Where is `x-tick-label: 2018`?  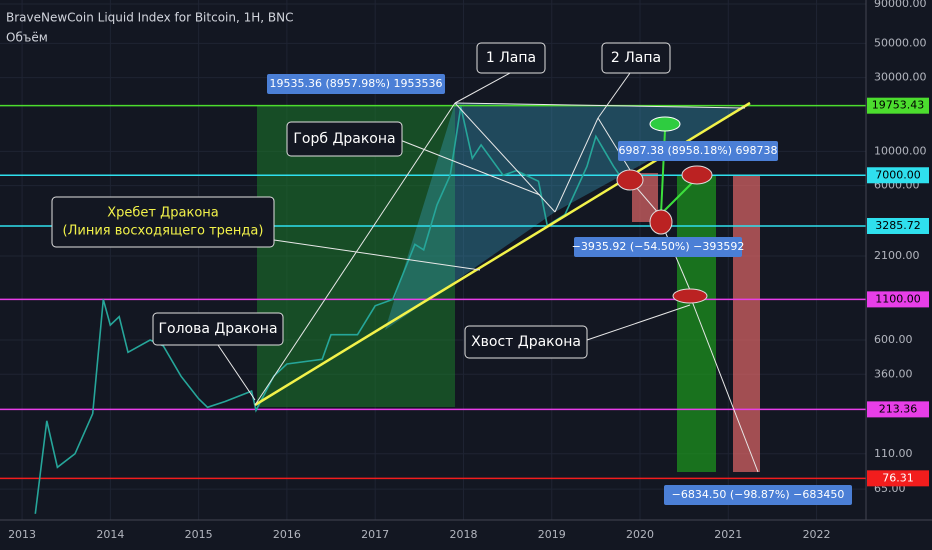 x-tick-label: 2018 is located at coordinates (463, 534).